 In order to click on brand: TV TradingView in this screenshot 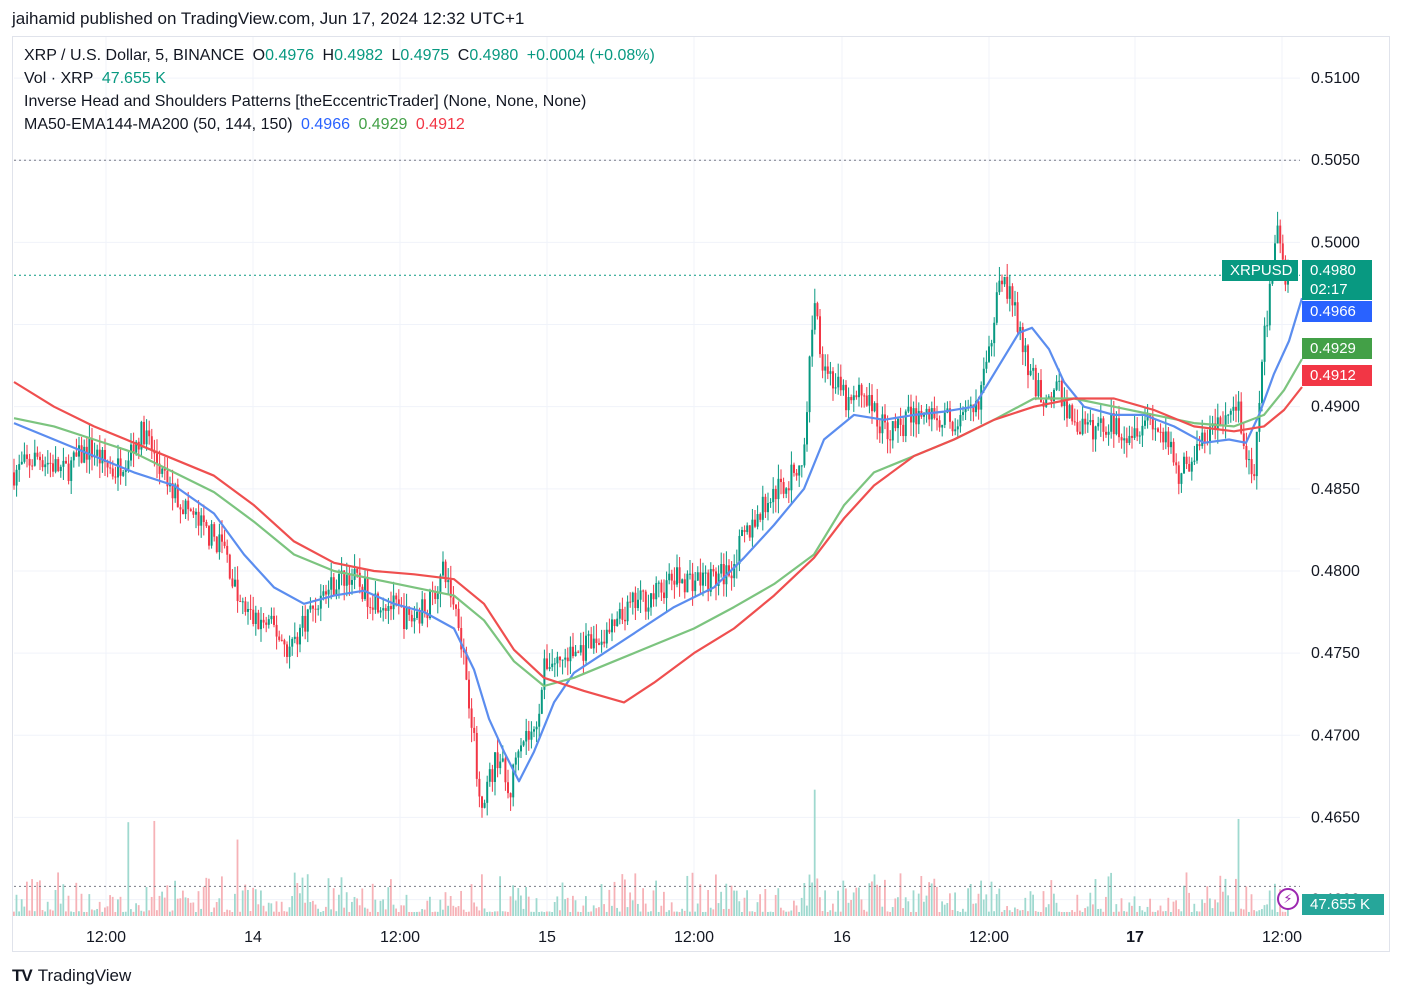, I will do `click(71, 976)`.